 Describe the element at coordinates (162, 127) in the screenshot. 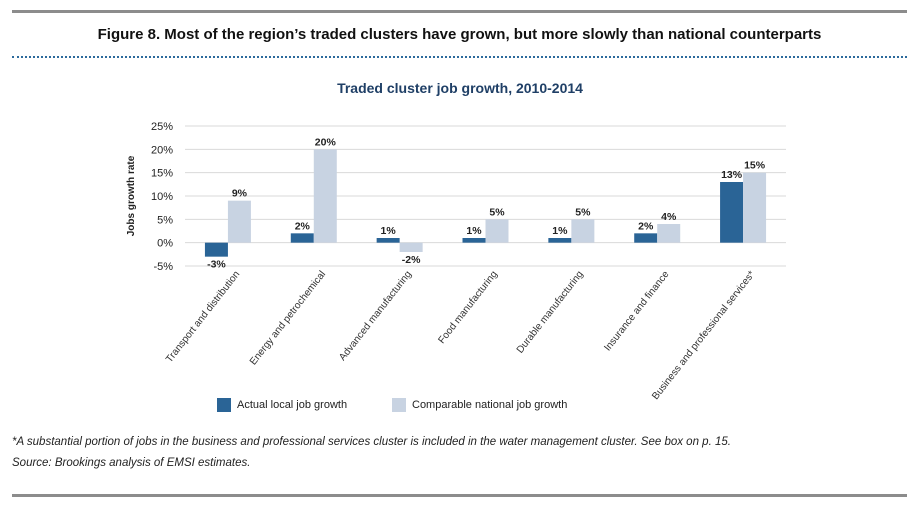

I see `y-tick-label: 25%` at that location.